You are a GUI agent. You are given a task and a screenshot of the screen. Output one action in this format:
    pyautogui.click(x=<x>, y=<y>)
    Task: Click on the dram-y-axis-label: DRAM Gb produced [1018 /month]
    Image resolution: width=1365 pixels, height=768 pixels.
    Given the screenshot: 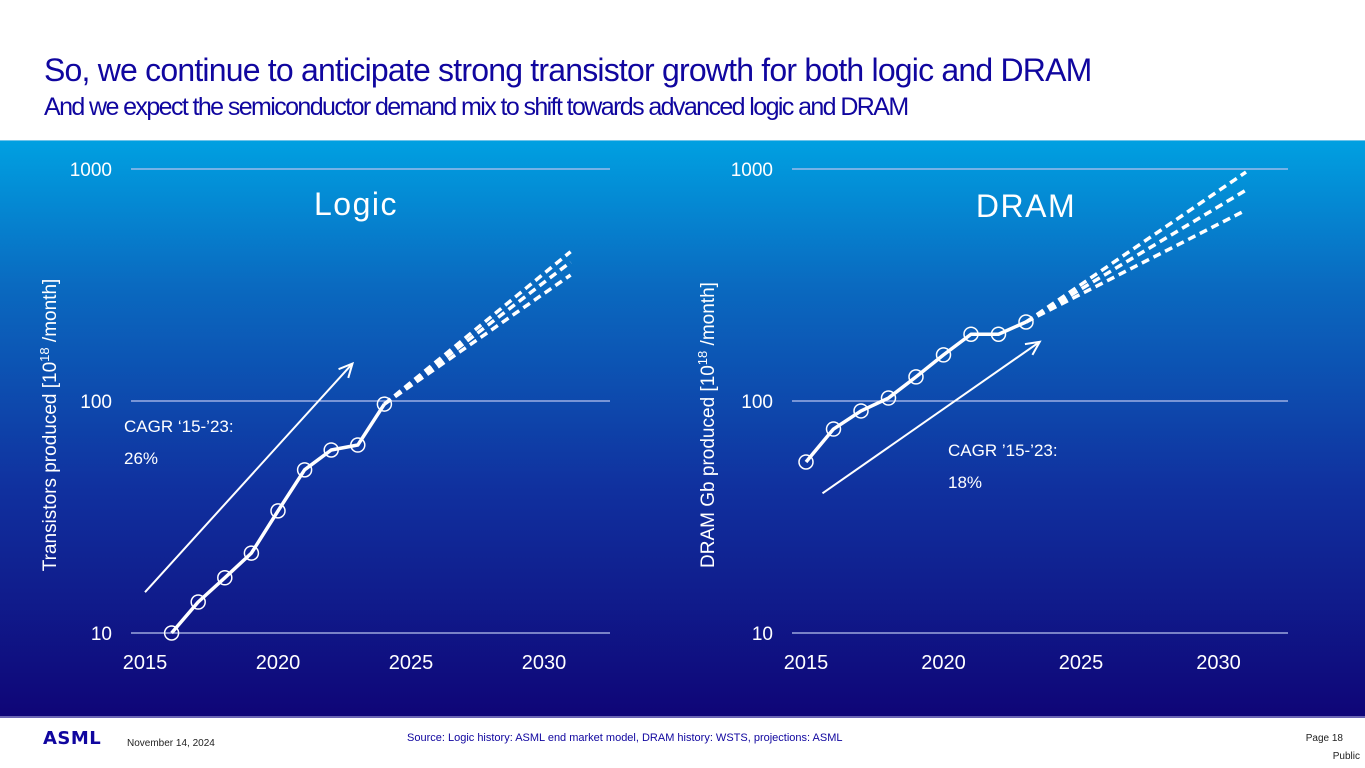 What is the action you would take?
    pyautogui.click(x=707, y=425)
    